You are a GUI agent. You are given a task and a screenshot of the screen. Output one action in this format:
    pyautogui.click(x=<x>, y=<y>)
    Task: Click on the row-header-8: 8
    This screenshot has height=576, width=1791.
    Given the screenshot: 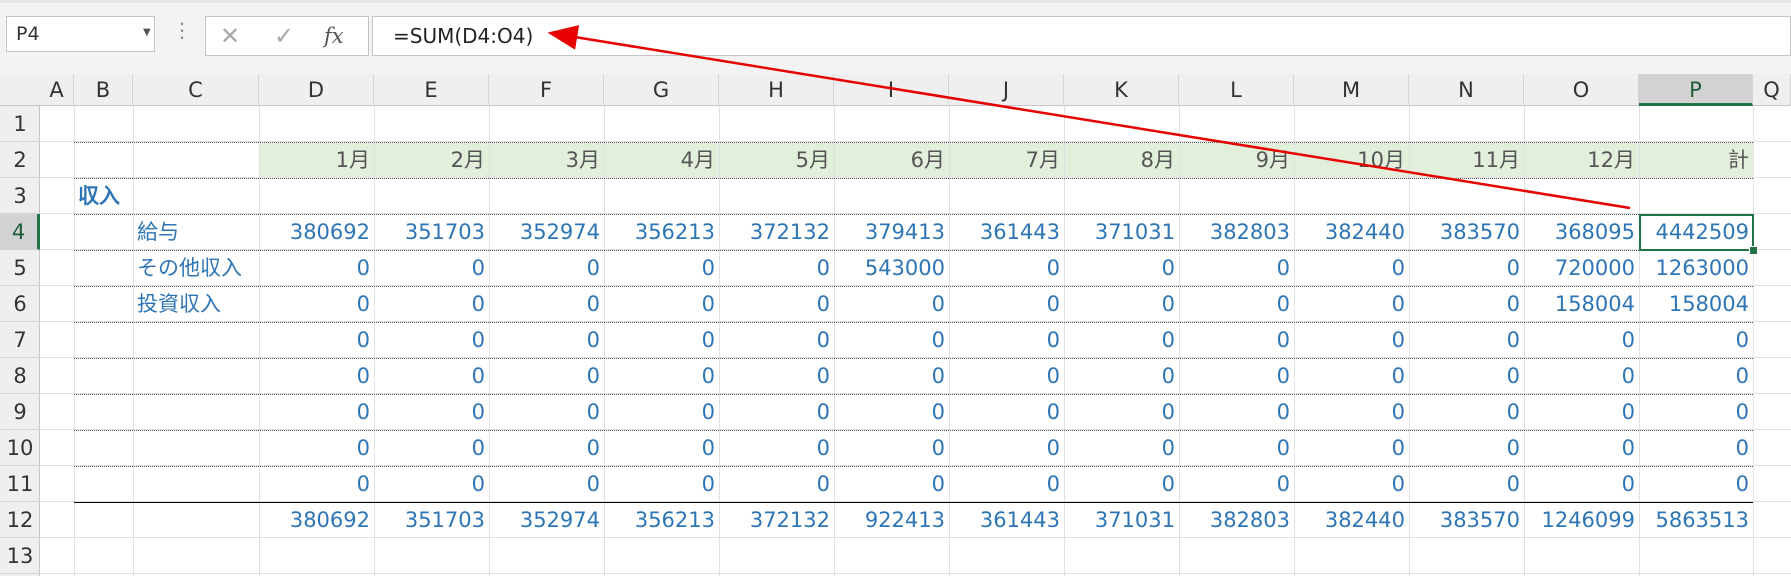 What is the action you would take?
    pyautogui.click(x=20, y=376)
    